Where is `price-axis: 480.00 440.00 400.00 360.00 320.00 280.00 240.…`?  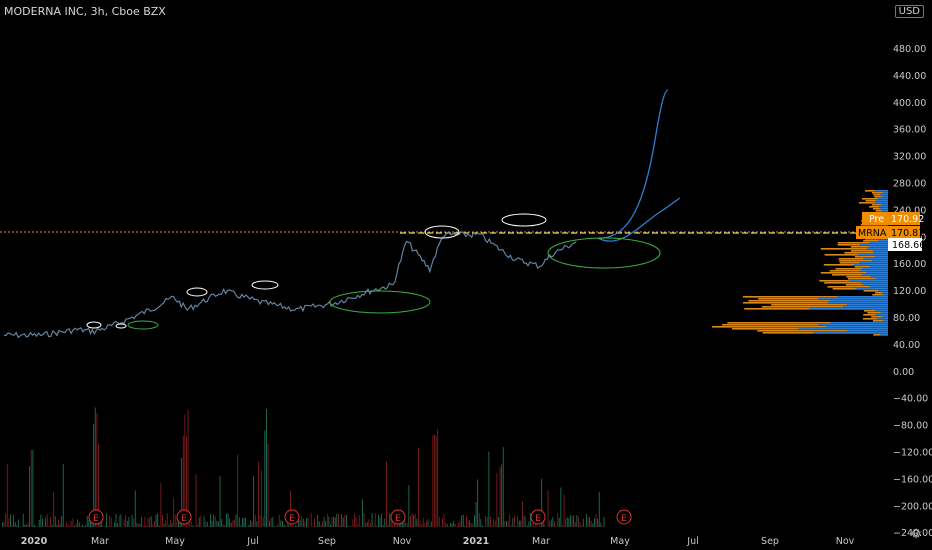
price-axis: 480.00 440.00 400.00 360.00 320.00 280.00 240.… is located at coordinates (912, 291).